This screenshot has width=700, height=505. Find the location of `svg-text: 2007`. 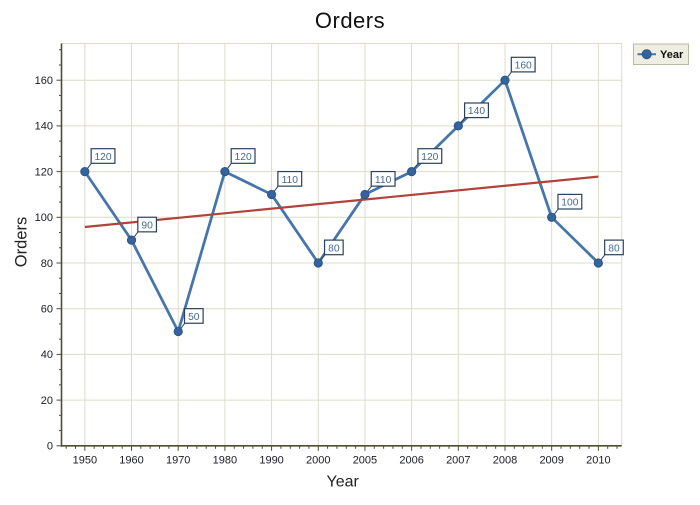

svg-text: 2007 is located at coordinates (458, 461).